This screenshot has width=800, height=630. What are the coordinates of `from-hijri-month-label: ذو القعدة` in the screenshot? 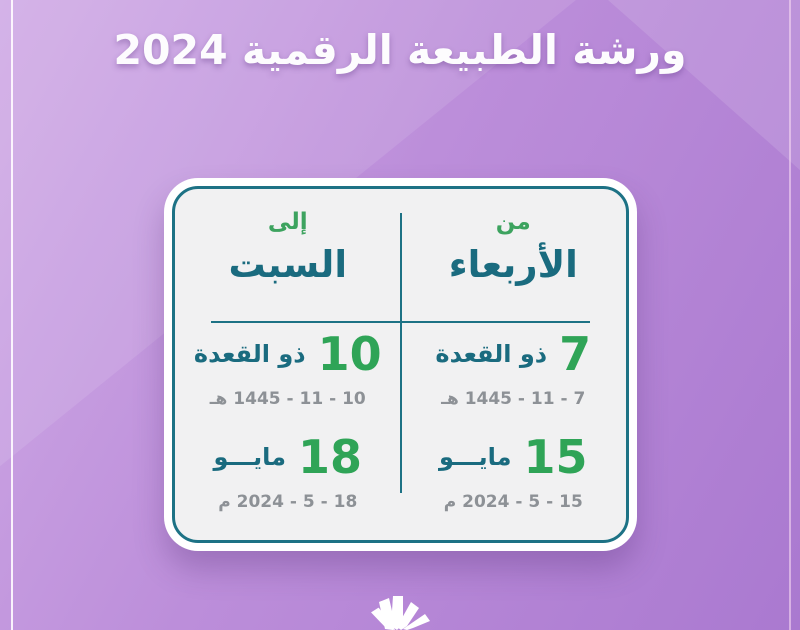 It's located at (491, 353).